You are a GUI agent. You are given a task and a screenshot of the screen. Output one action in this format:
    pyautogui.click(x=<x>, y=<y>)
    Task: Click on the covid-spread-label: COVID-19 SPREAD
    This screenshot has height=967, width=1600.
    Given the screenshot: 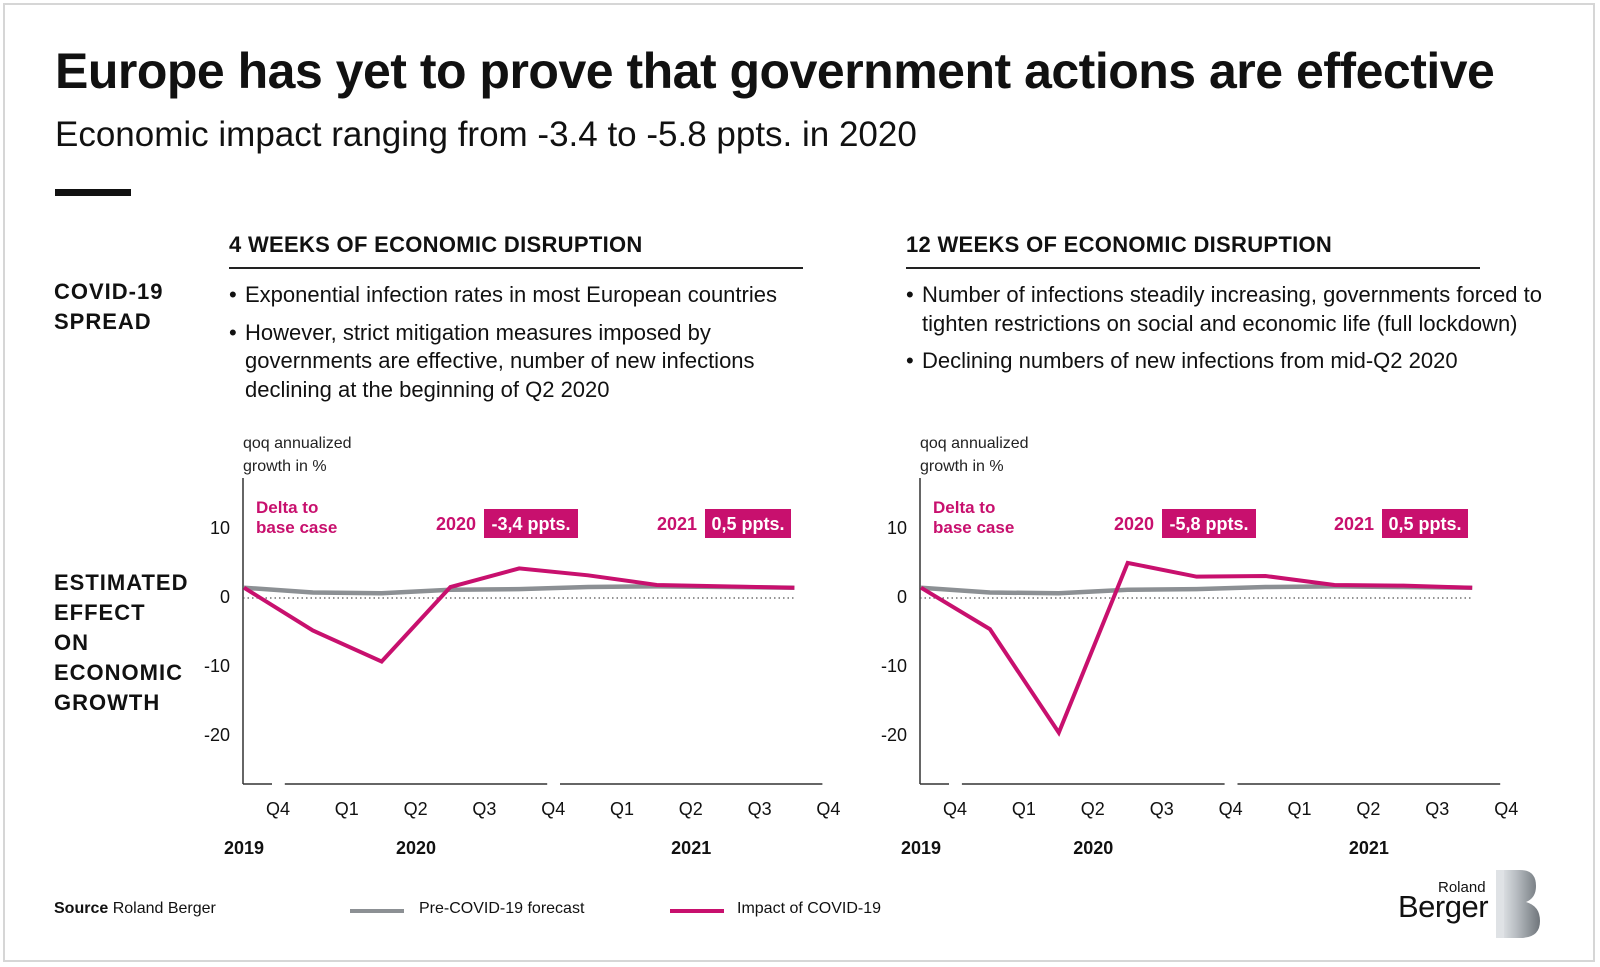 What is the action you would take?
    pyautogui.click(x=109, y=306)
    